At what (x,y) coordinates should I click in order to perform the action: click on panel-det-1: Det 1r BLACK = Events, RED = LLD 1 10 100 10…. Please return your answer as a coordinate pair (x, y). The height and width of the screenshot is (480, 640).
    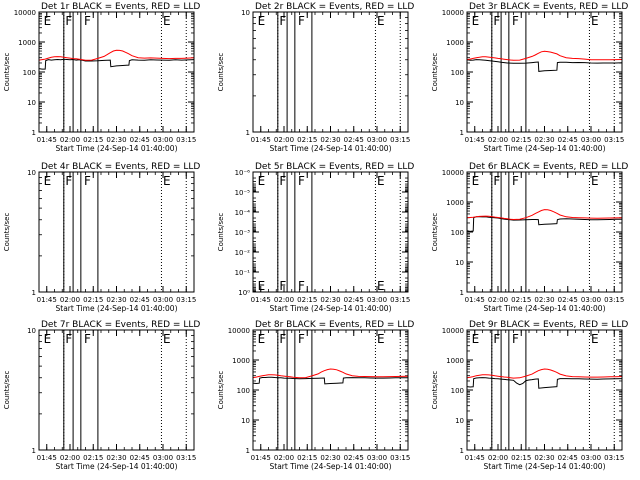
    Looking at the image, I should click on (101, 77).